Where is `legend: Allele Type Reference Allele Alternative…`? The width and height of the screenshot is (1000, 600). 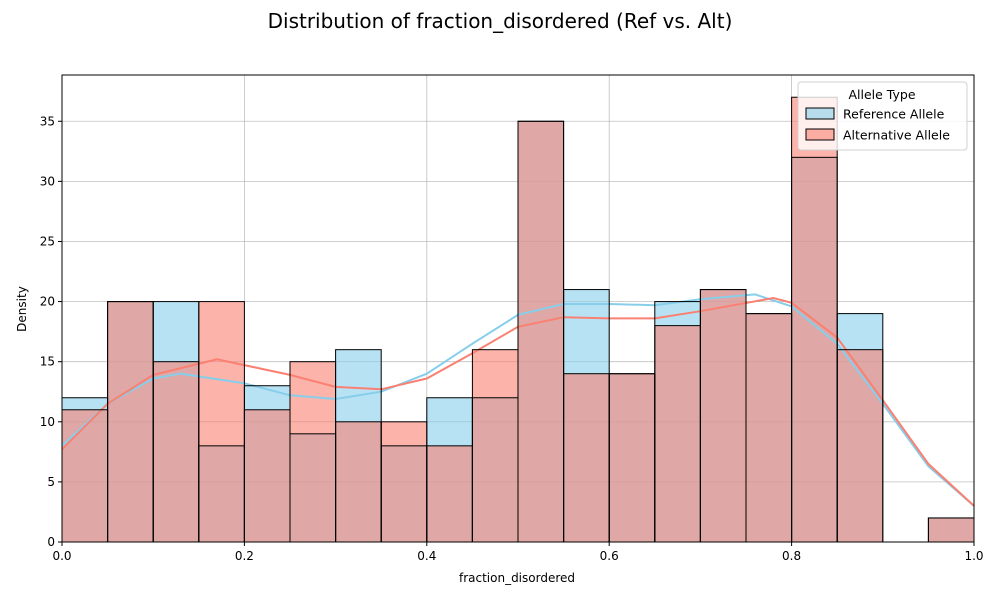 legend: Allele Type Reference Allele Alternative… is located at coordinates (882, 116).